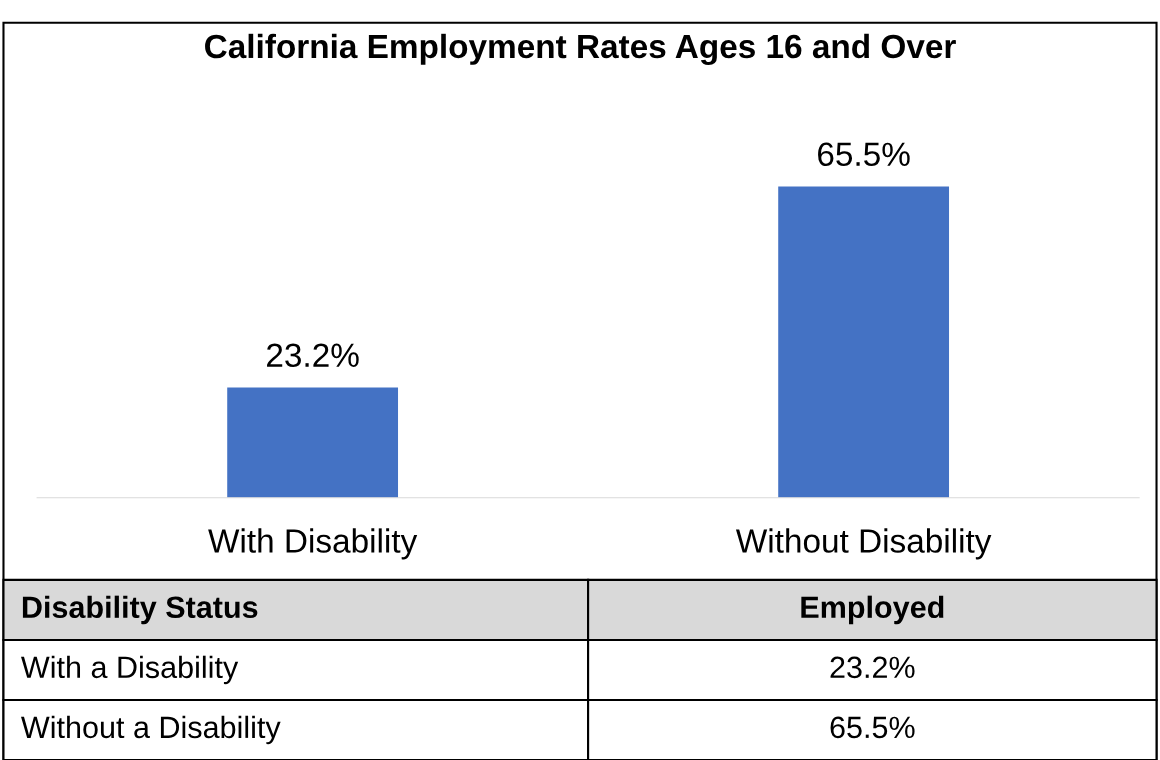 This screenshot has width=1160, height=760. What do you see at coordinates (151, 730) in the screenshot?
I see `text: Without a Disability` at bounding box center [151, 730].